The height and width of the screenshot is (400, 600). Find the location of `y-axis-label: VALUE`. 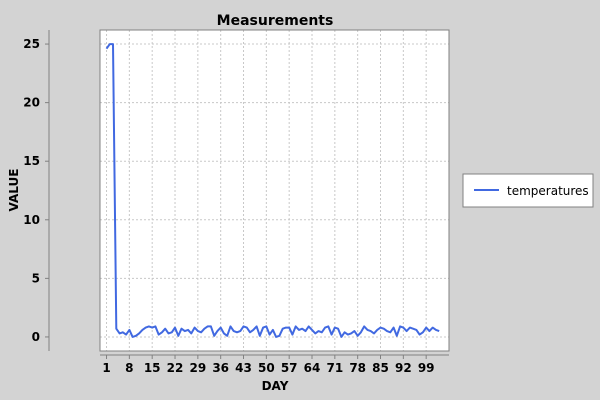

y-axis-label: VALUE is located at coordinates (14, 190).